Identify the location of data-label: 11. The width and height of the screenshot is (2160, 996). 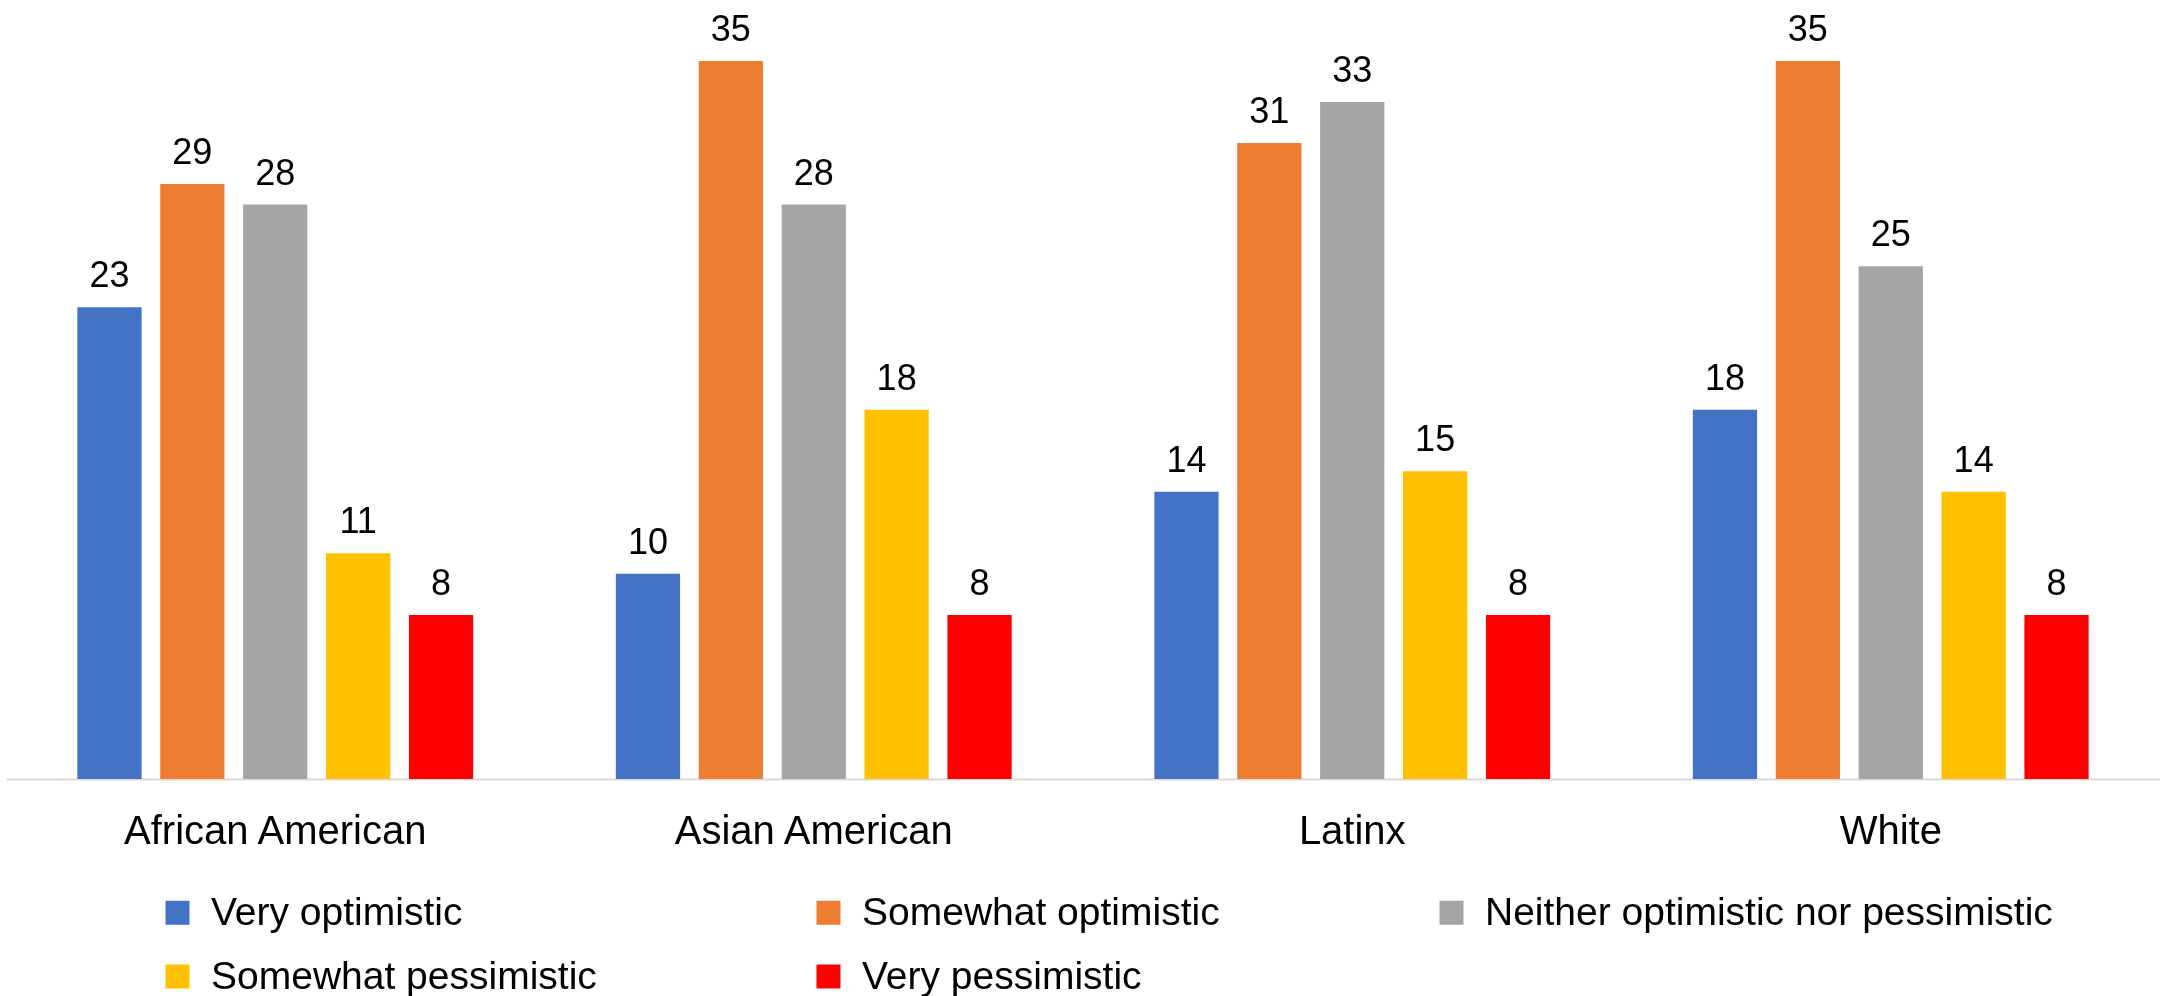
(358, 521).